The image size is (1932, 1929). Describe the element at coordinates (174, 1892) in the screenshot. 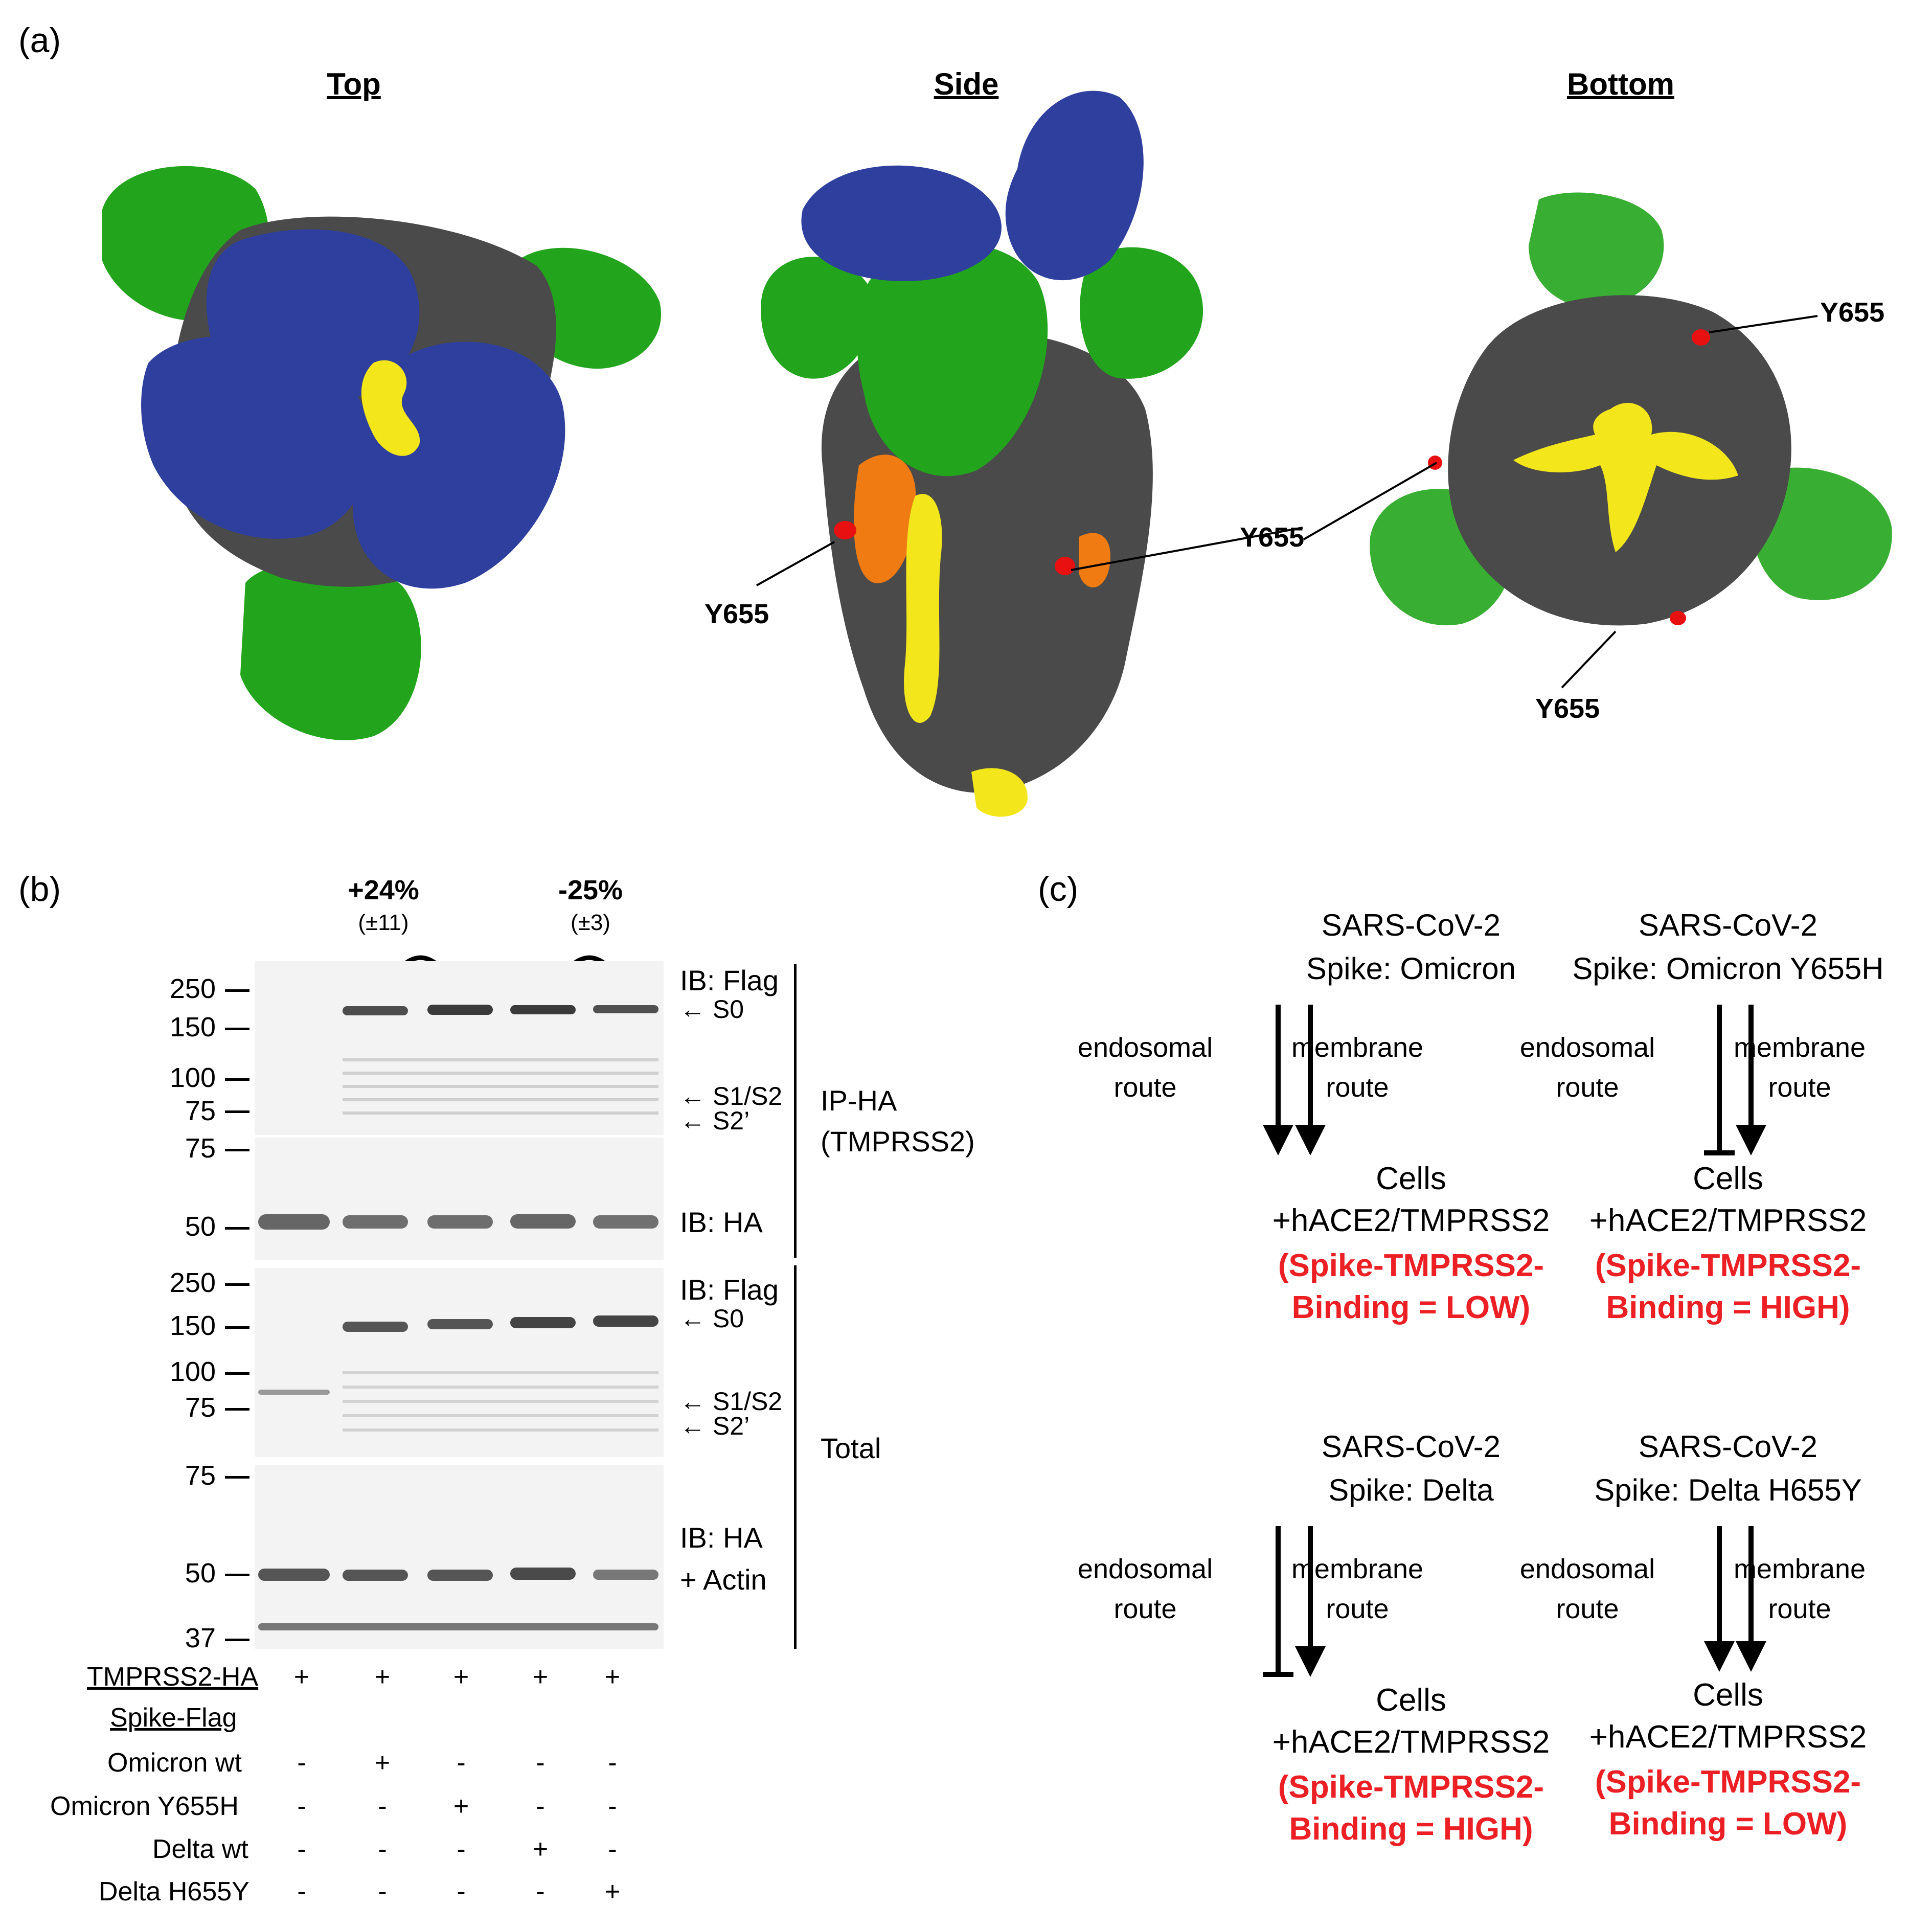

I see `table-row-label: Delta H655Y` at that location.